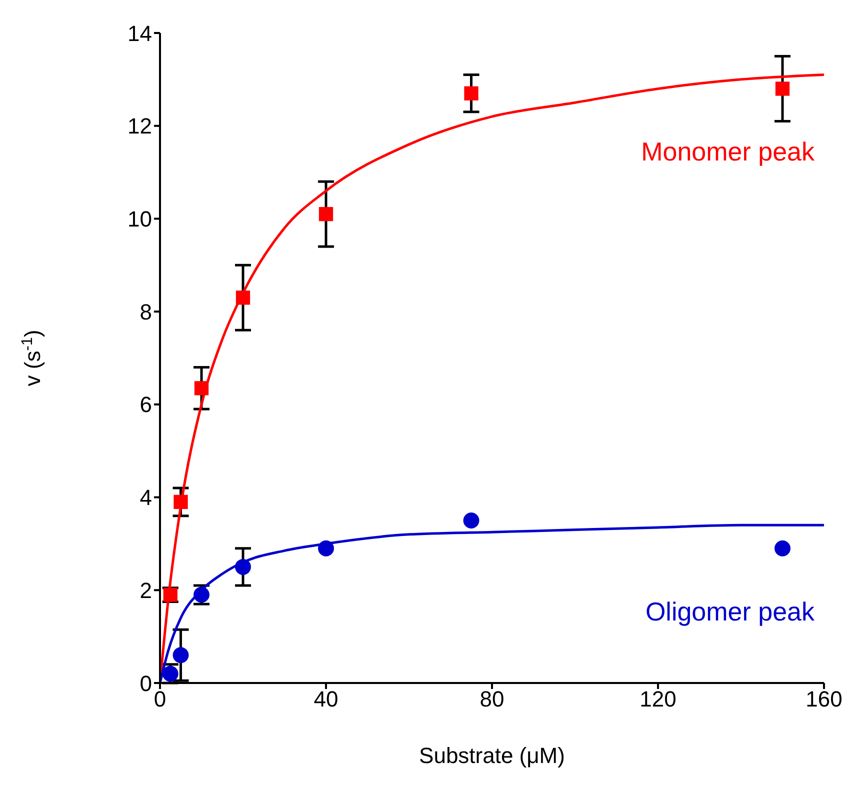 The width and height of the screenshot is (856, 803). What do you see at coordinates (146, 683) in the screenshot?
I see `y-tick-label: 0` at bounding box center [146, 683].